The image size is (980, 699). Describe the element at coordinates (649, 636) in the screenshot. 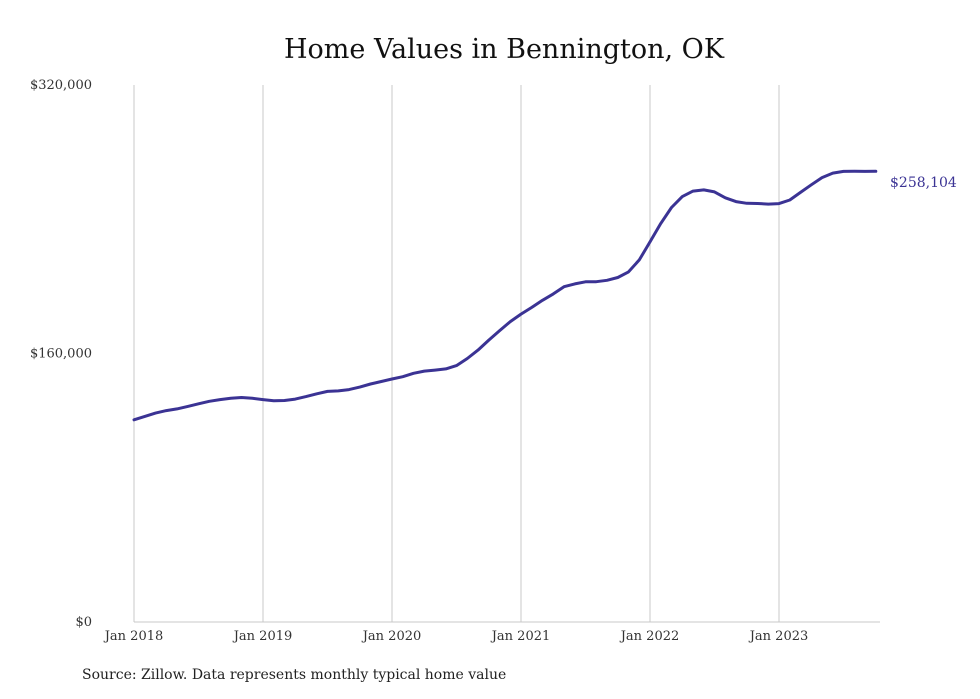

I see `x-tick-label: Jan 2022` at that location.